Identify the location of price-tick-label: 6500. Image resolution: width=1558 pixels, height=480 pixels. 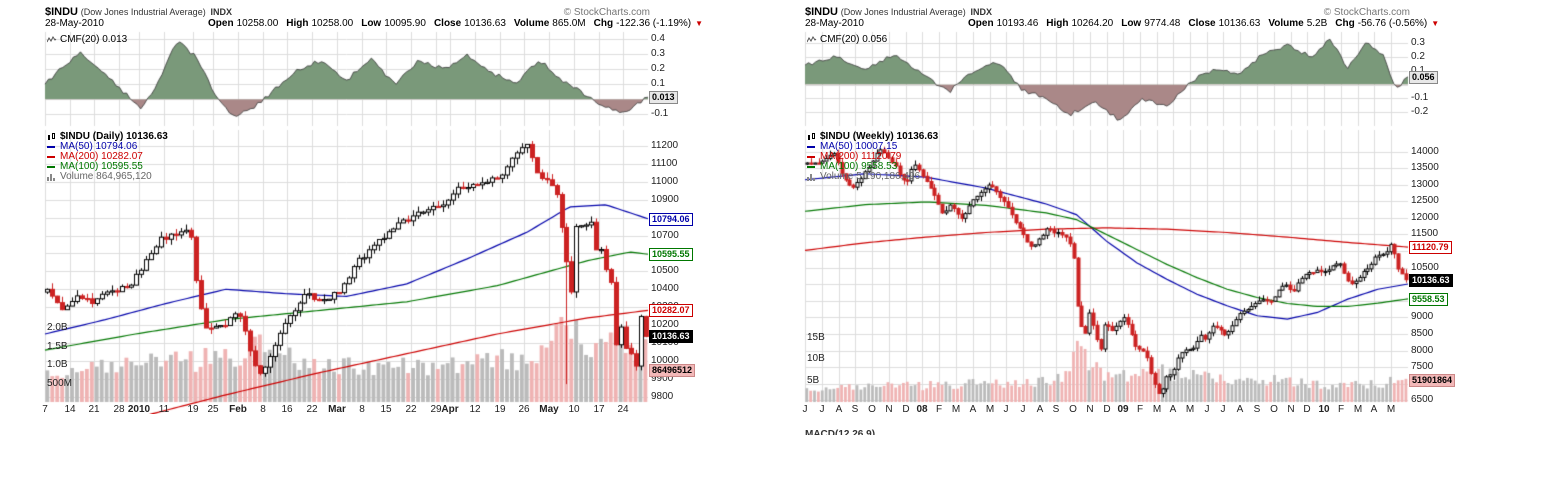
(1422, 399).